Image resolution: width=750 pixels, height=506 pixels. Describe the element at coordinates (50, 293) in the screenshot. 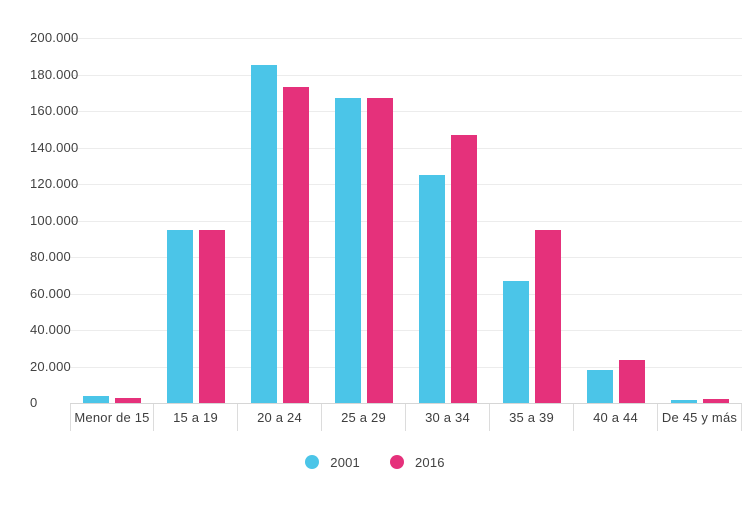

I see `y-tick-label-60000: 60.000` at that location.